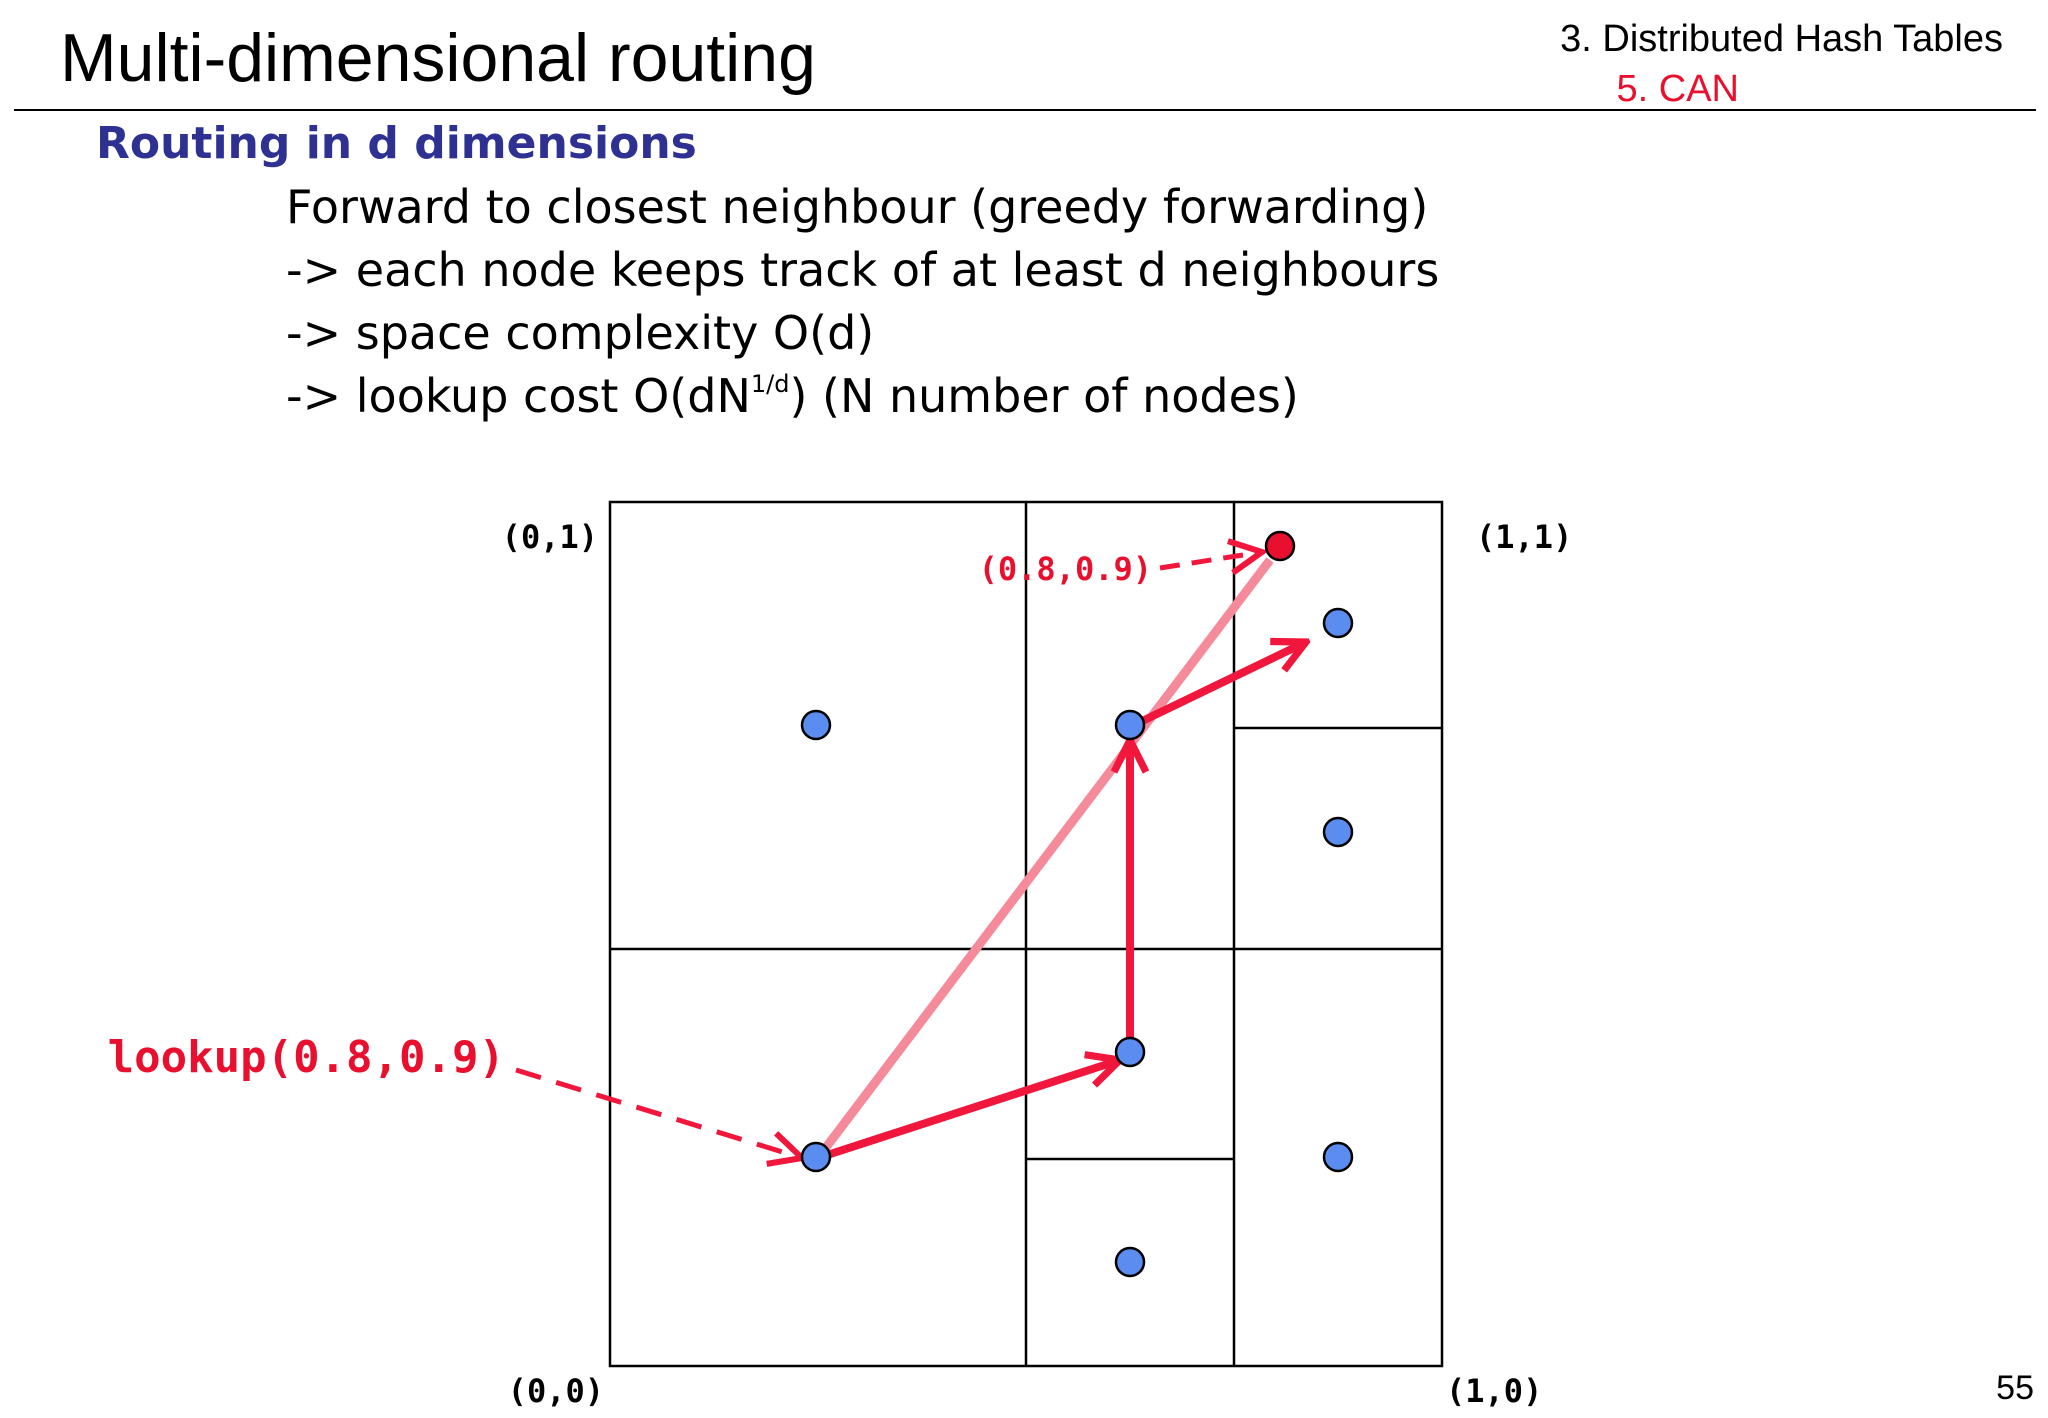  What do you see at coordinates (658, 1112) in the screenshot?
I see `lookup-dashed-arrow` at bounding box center [658, 1112].